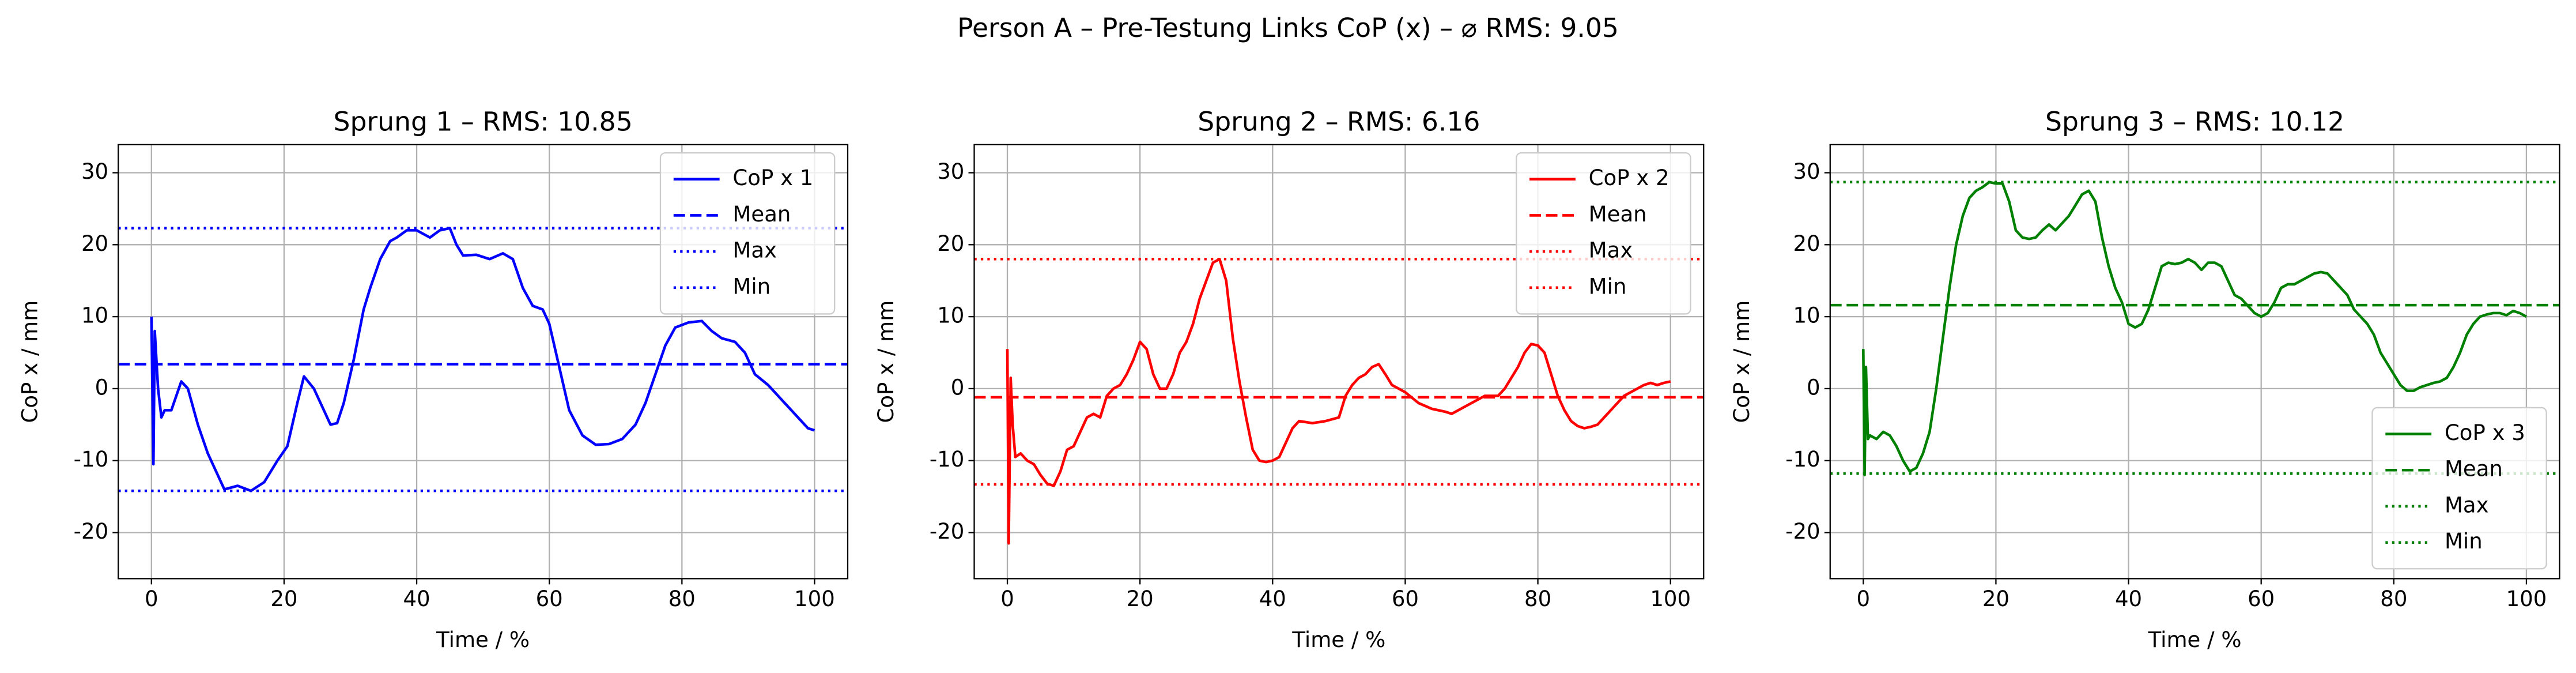  What do you see at coordinates (1339, 121) in the screenshot?
I see `subplot-title: Sprung 2 – RMS: 6.16` at bounding box center [1339, 121].